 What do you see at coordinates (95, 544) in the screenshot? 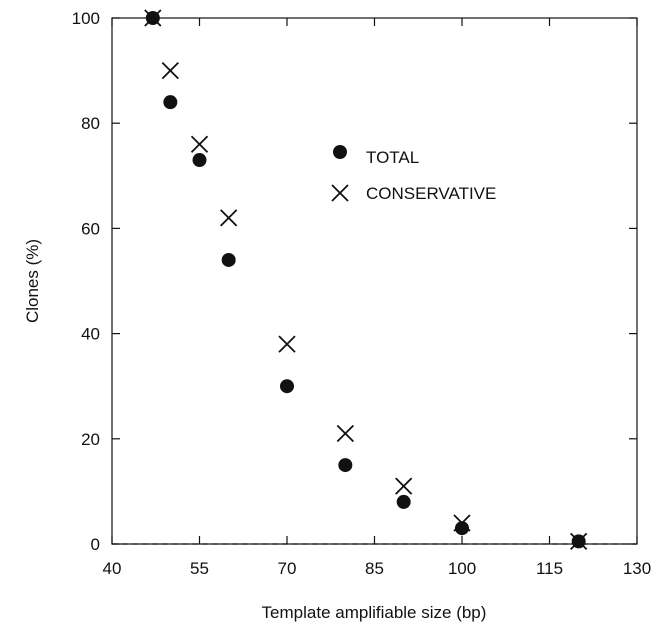
I see `y-tick-label: 0` at bounding box center [95, 544].